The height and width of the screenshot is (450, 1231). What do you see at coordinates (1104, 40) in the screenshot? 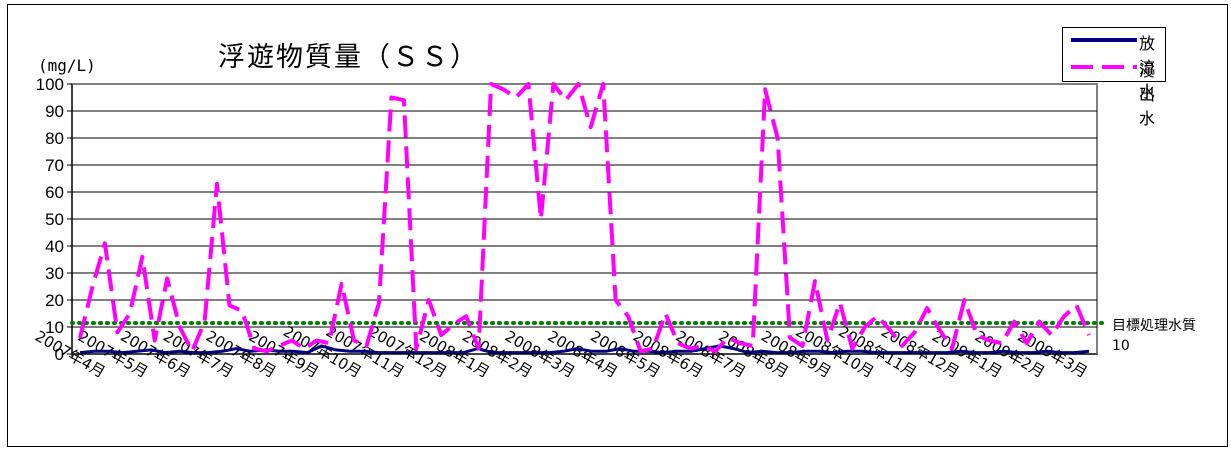
I see `legend-swatch-solid-line-icon` at bounding box center [1104, 40].